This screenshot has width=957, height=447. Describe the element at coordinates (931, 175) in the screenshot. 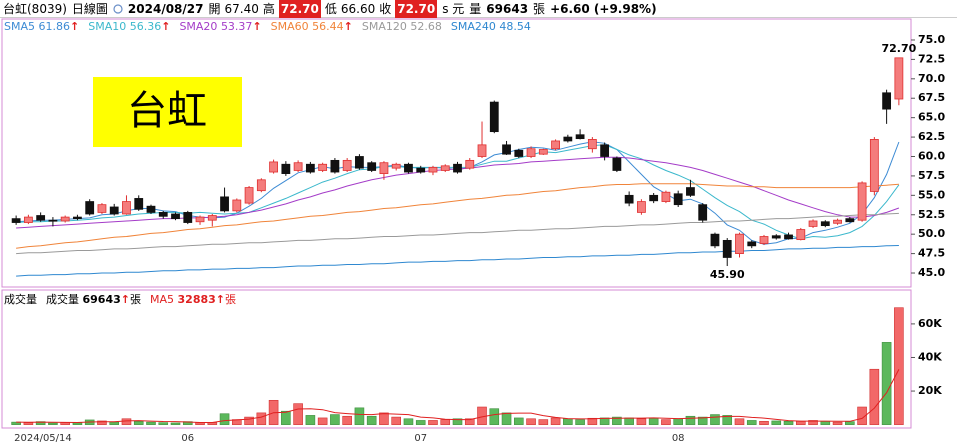

I see `y-tick-label: 57.5` at that location.